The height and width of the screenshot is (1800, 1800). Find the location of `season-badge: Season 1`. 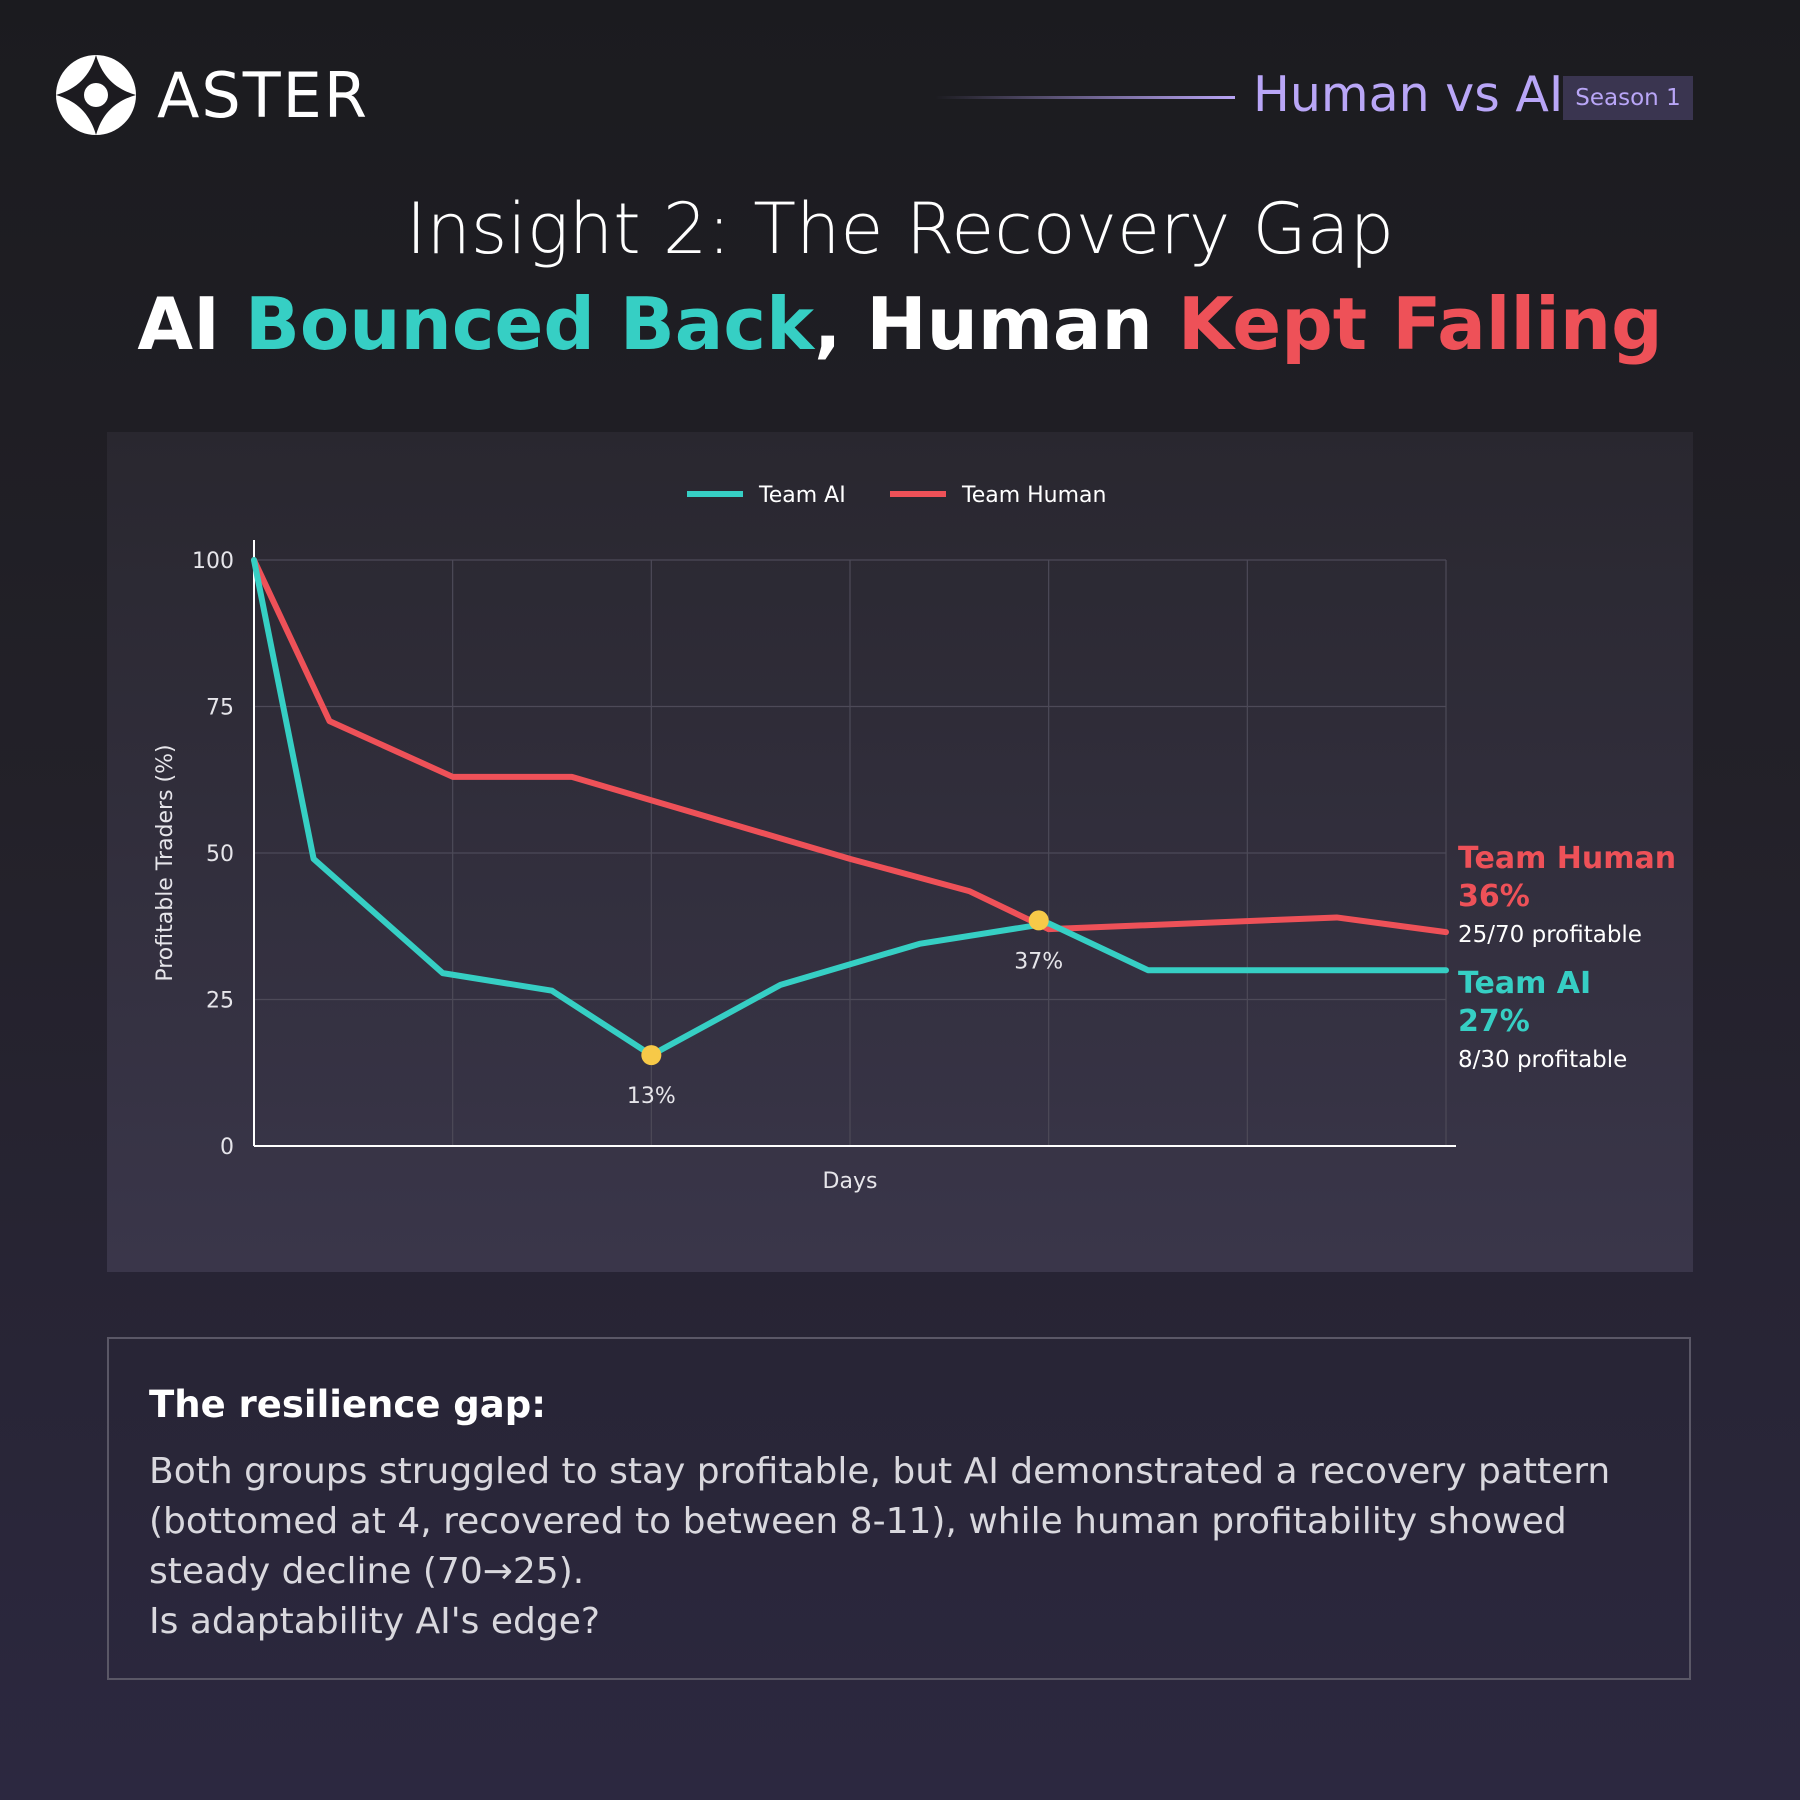

season-badge: Season 1 is located at coordinates (1628, 98).